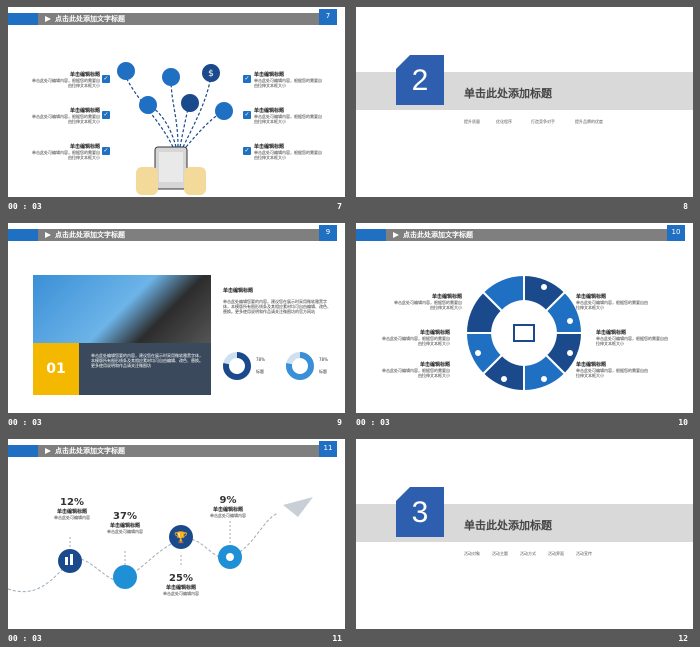 Image resolution: width=700 pixels, height=647 pixels. What do you see at coordinates (589, 121) in the screenshot?
I see `subtopic: 提升品牌的优度` at bounding box center [589, 121].